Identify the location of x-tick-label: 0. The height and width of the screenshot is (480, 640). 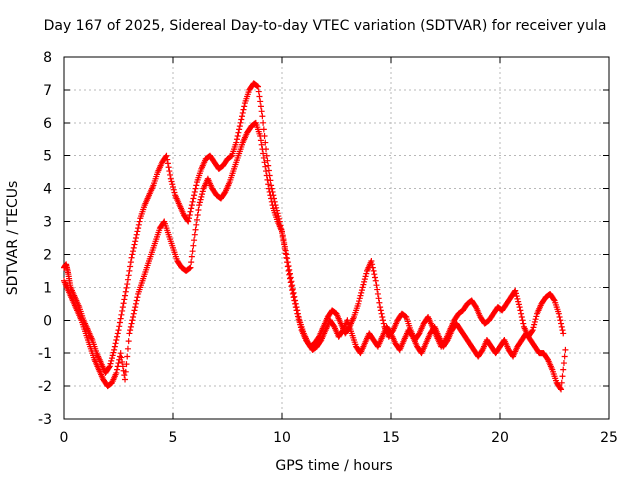
(64, 438).